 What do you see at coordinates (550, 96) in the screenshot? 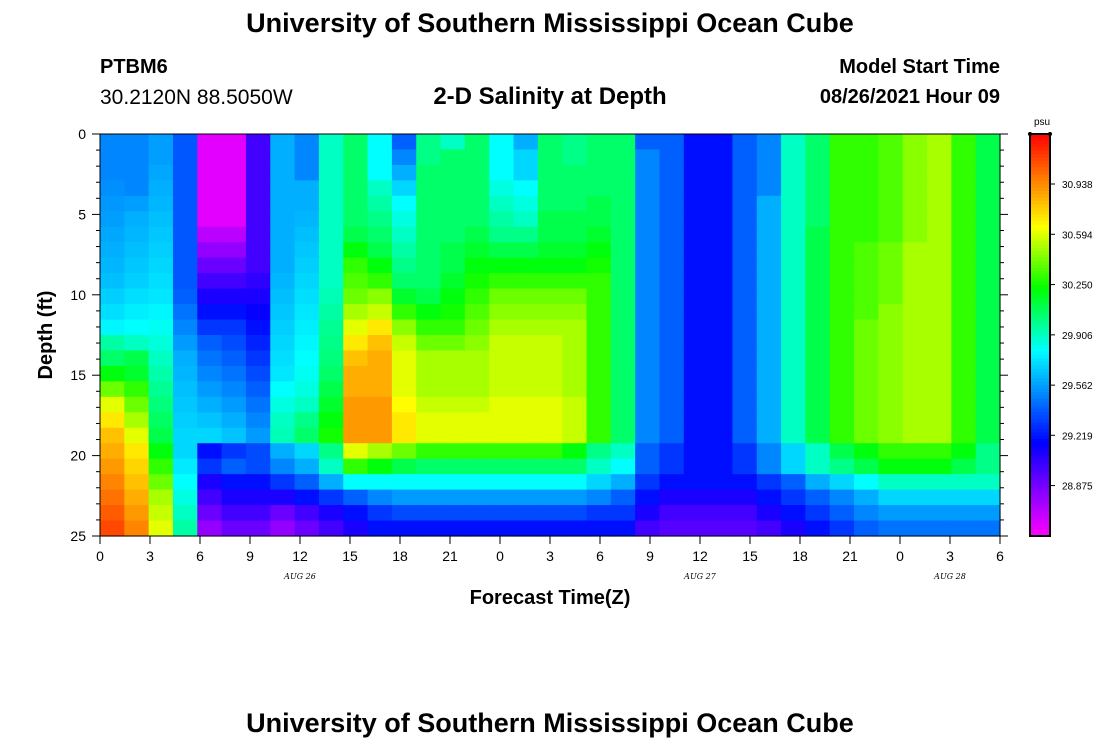
I see `plot-title: 2-D Salinity at Depth` at bounding box center [550, 96].